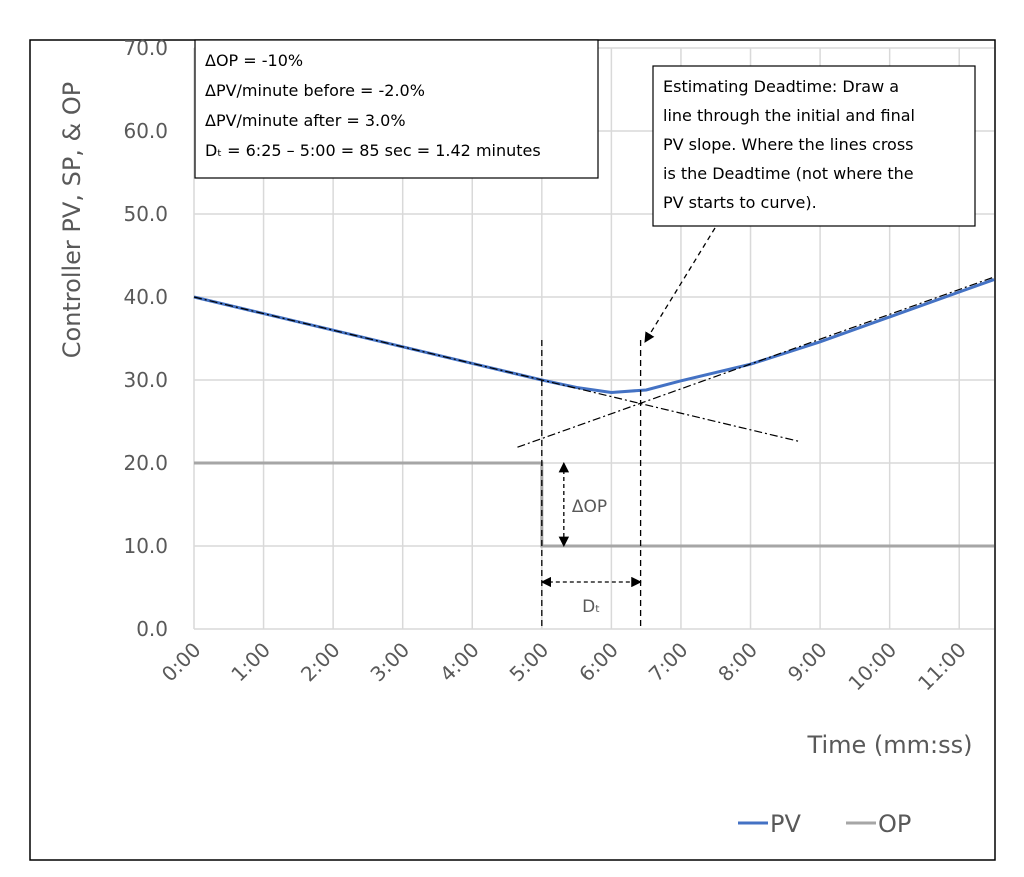  Describe the element at coordinates (785, 824) in the screenshot. I see `legend-label: PV` at that location.